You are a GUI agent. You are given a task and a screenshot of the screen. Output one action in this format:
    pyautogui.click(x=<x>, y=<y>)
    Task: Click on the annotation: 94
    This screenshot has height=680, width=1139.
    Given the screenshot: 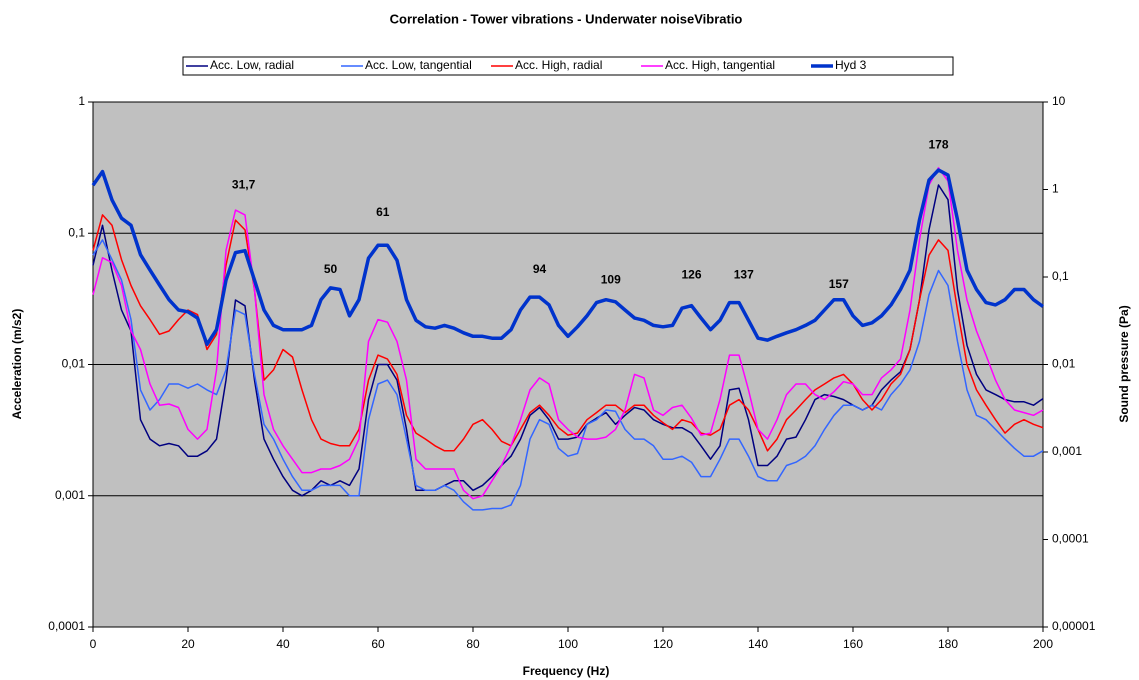 What is the action you would take?
    pyautogui.click(x=540, y=269)
    